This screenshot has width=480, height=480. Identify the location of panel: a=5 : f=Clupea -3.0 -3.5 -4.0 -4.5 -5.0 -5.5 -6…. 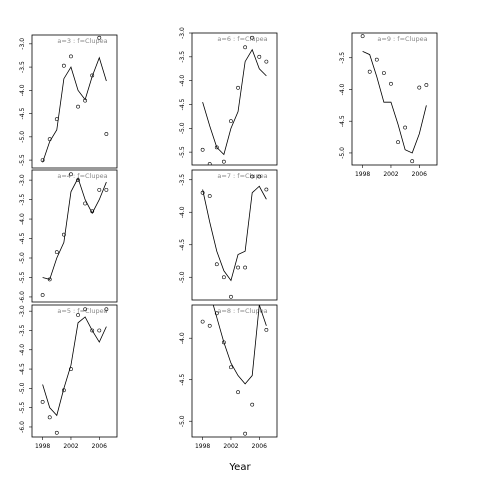
(68, 377).